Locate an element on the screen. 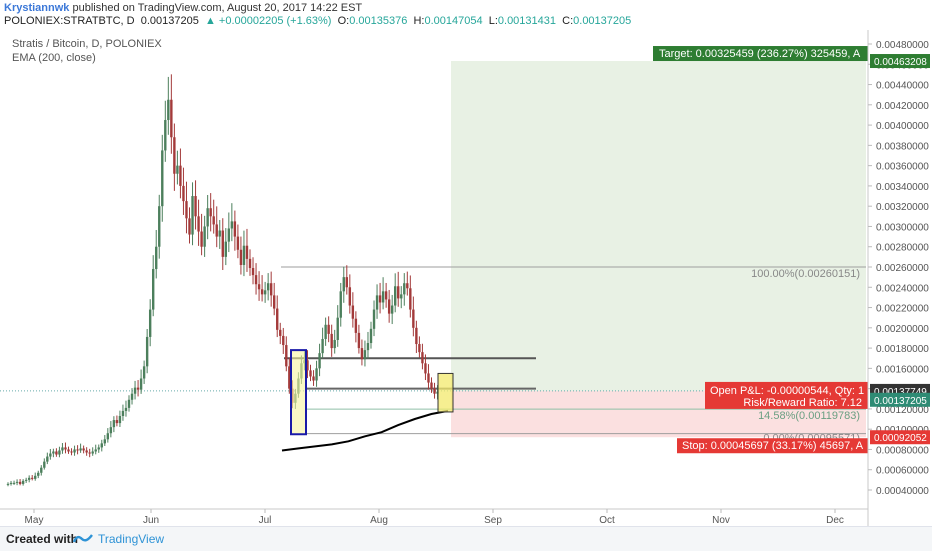  y-tick-label: 0.00220000 is located at coordinates (902, 309).